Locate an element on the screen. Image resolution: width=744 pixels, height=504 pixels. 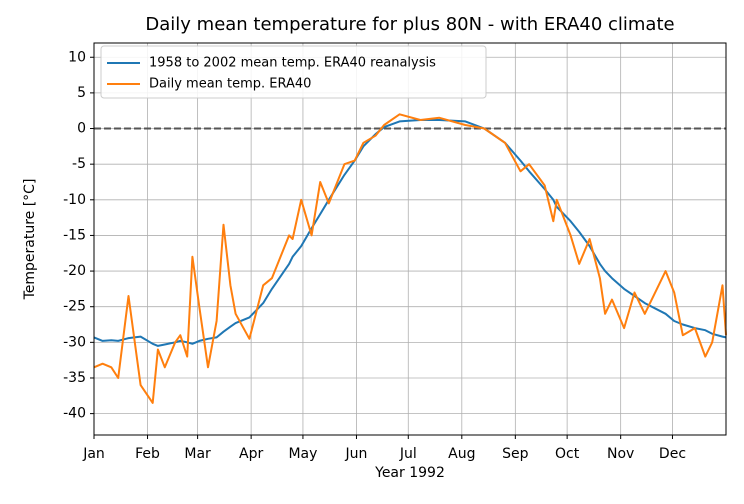
legend-box is located at coordinates (293, 72).